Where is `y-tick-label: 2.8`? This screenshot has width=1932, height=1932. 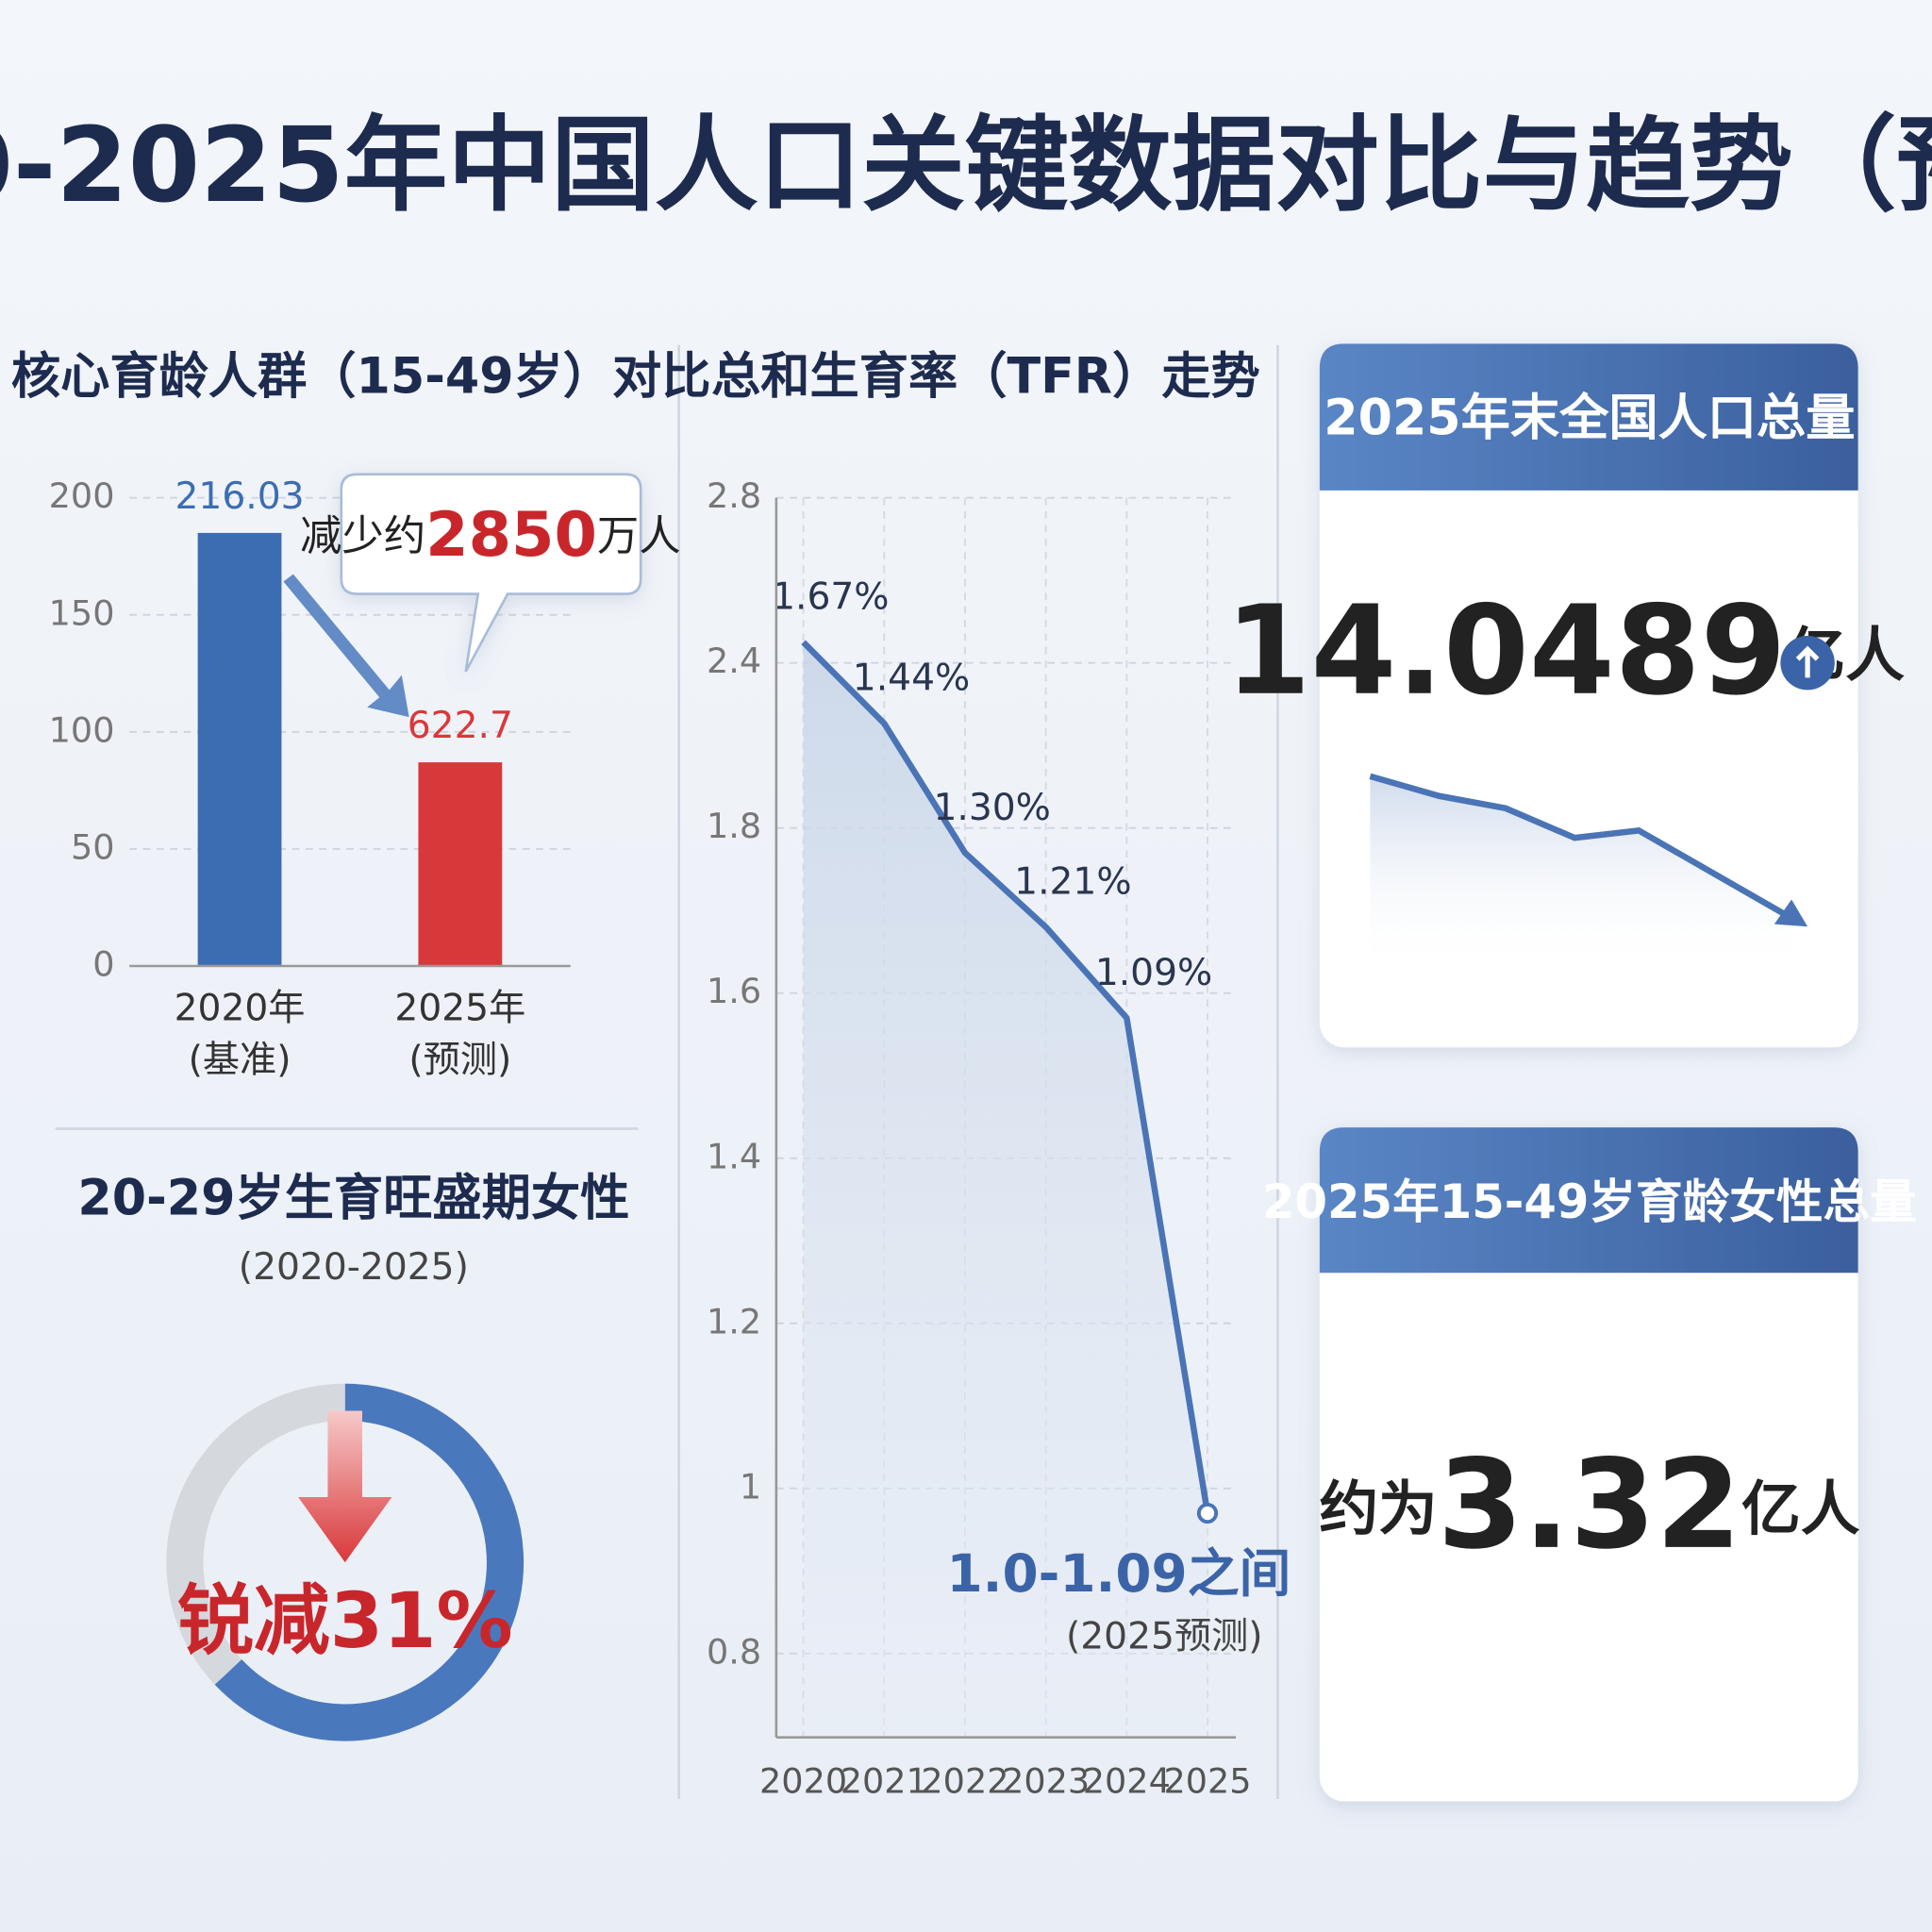
y-tick-label: 2.8 is located at coordinates (734, 496).